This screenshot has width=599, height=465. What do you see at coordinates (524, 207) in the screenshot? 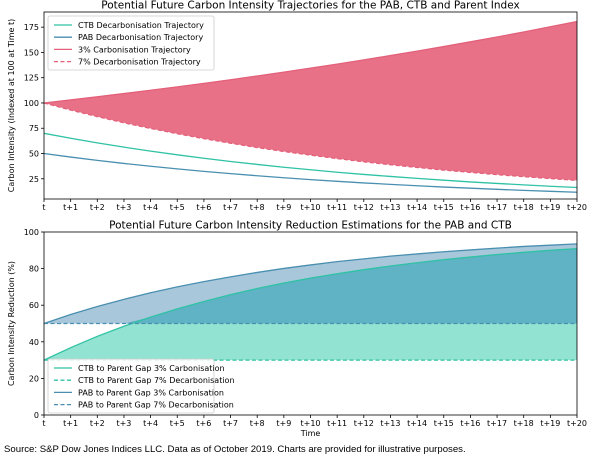
I see `chart-1-x-tick-label: t+18` at bounding box center [524, 207].